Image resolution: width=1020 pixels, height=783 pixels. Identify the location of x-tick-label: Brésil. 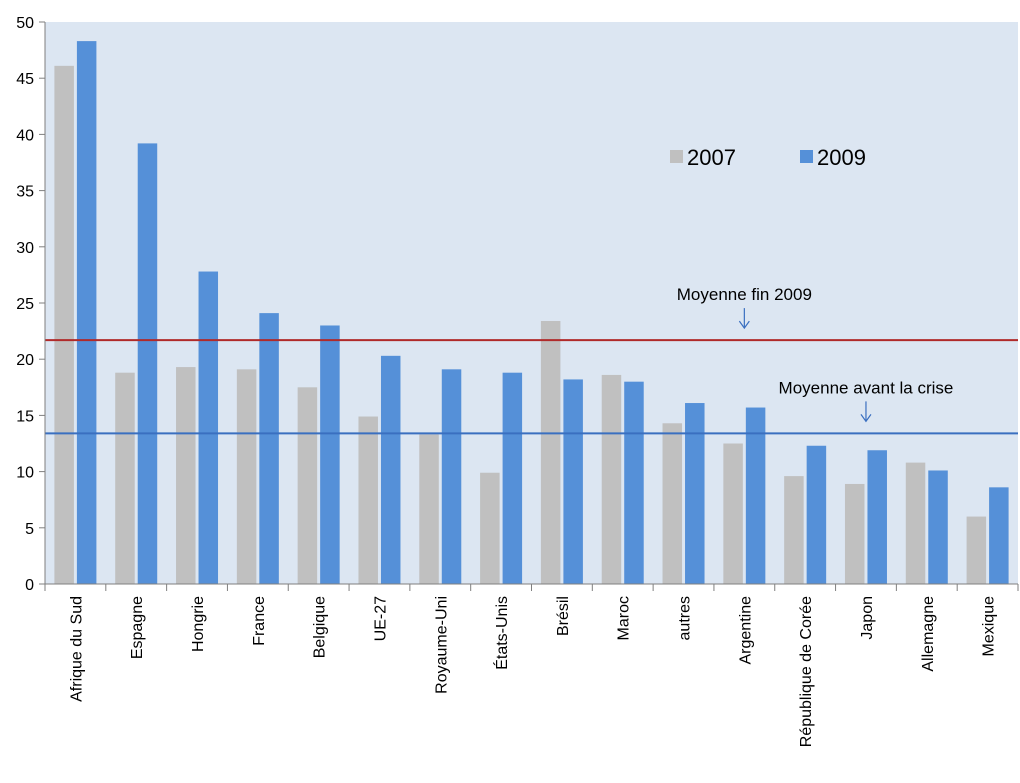
(563, 616).